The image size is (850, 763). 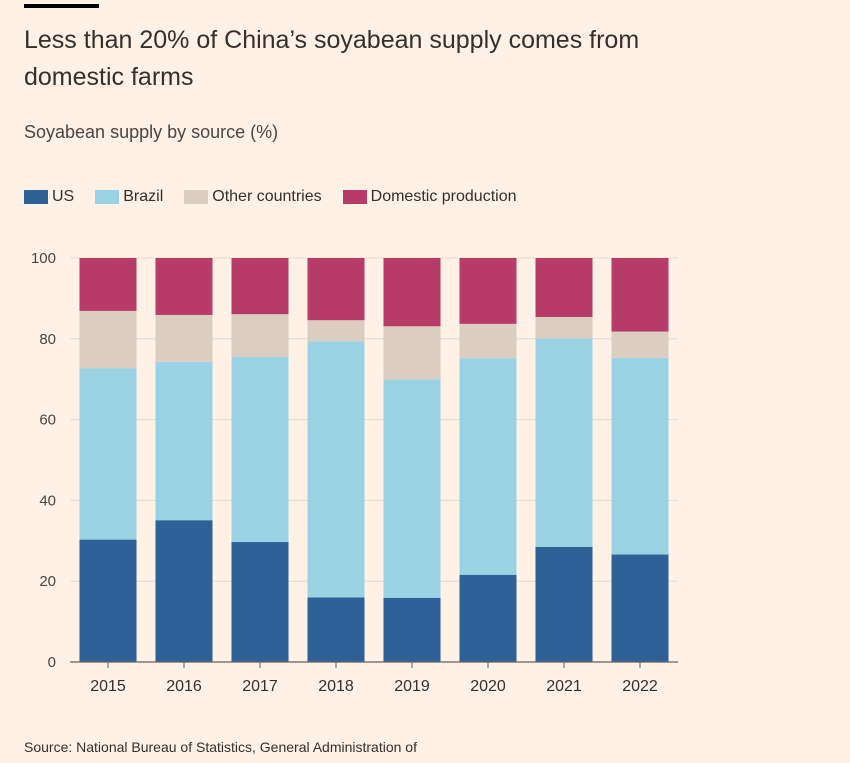 I want to click on bar-domestic-production-2017, so click(x=260, y=286).